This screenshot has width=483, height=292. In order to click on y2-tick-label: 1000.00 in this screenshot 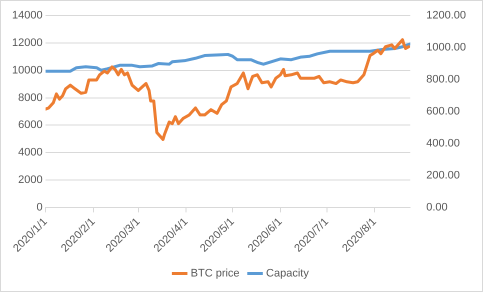, I will do `click(446, 48)`.